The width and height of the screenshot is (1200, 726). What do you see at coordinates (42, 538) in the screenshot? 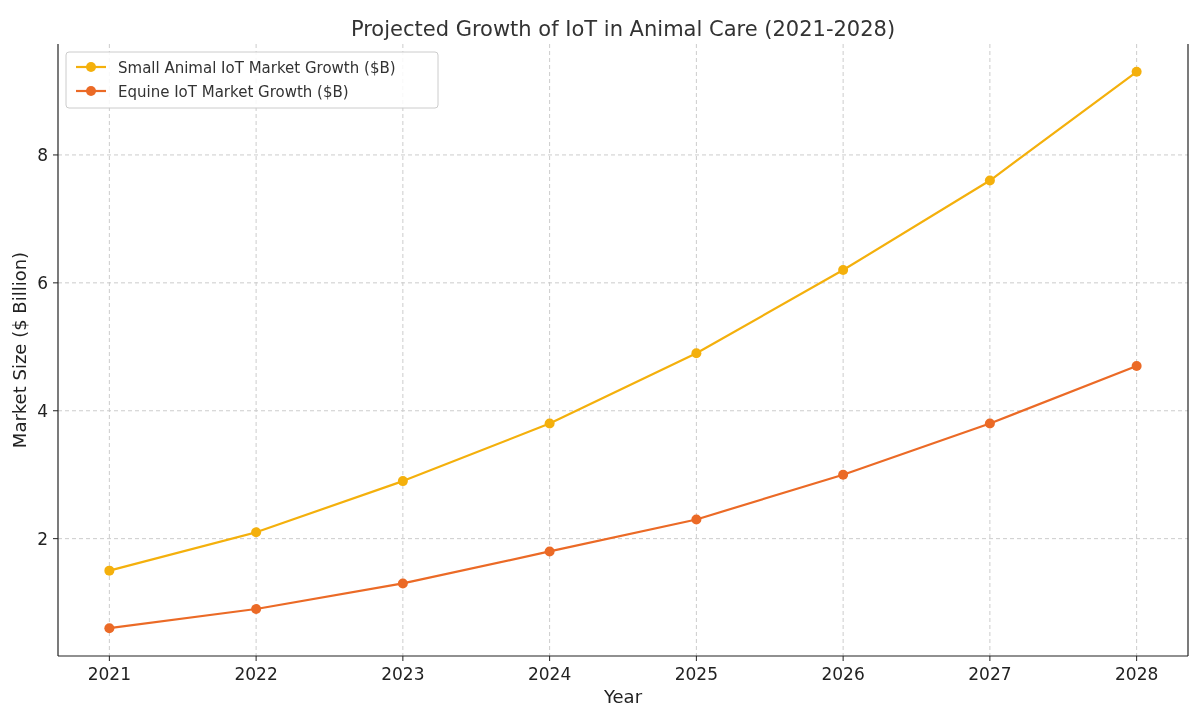
I see `y-tick-label: 2` at bounding box center [42, 538].